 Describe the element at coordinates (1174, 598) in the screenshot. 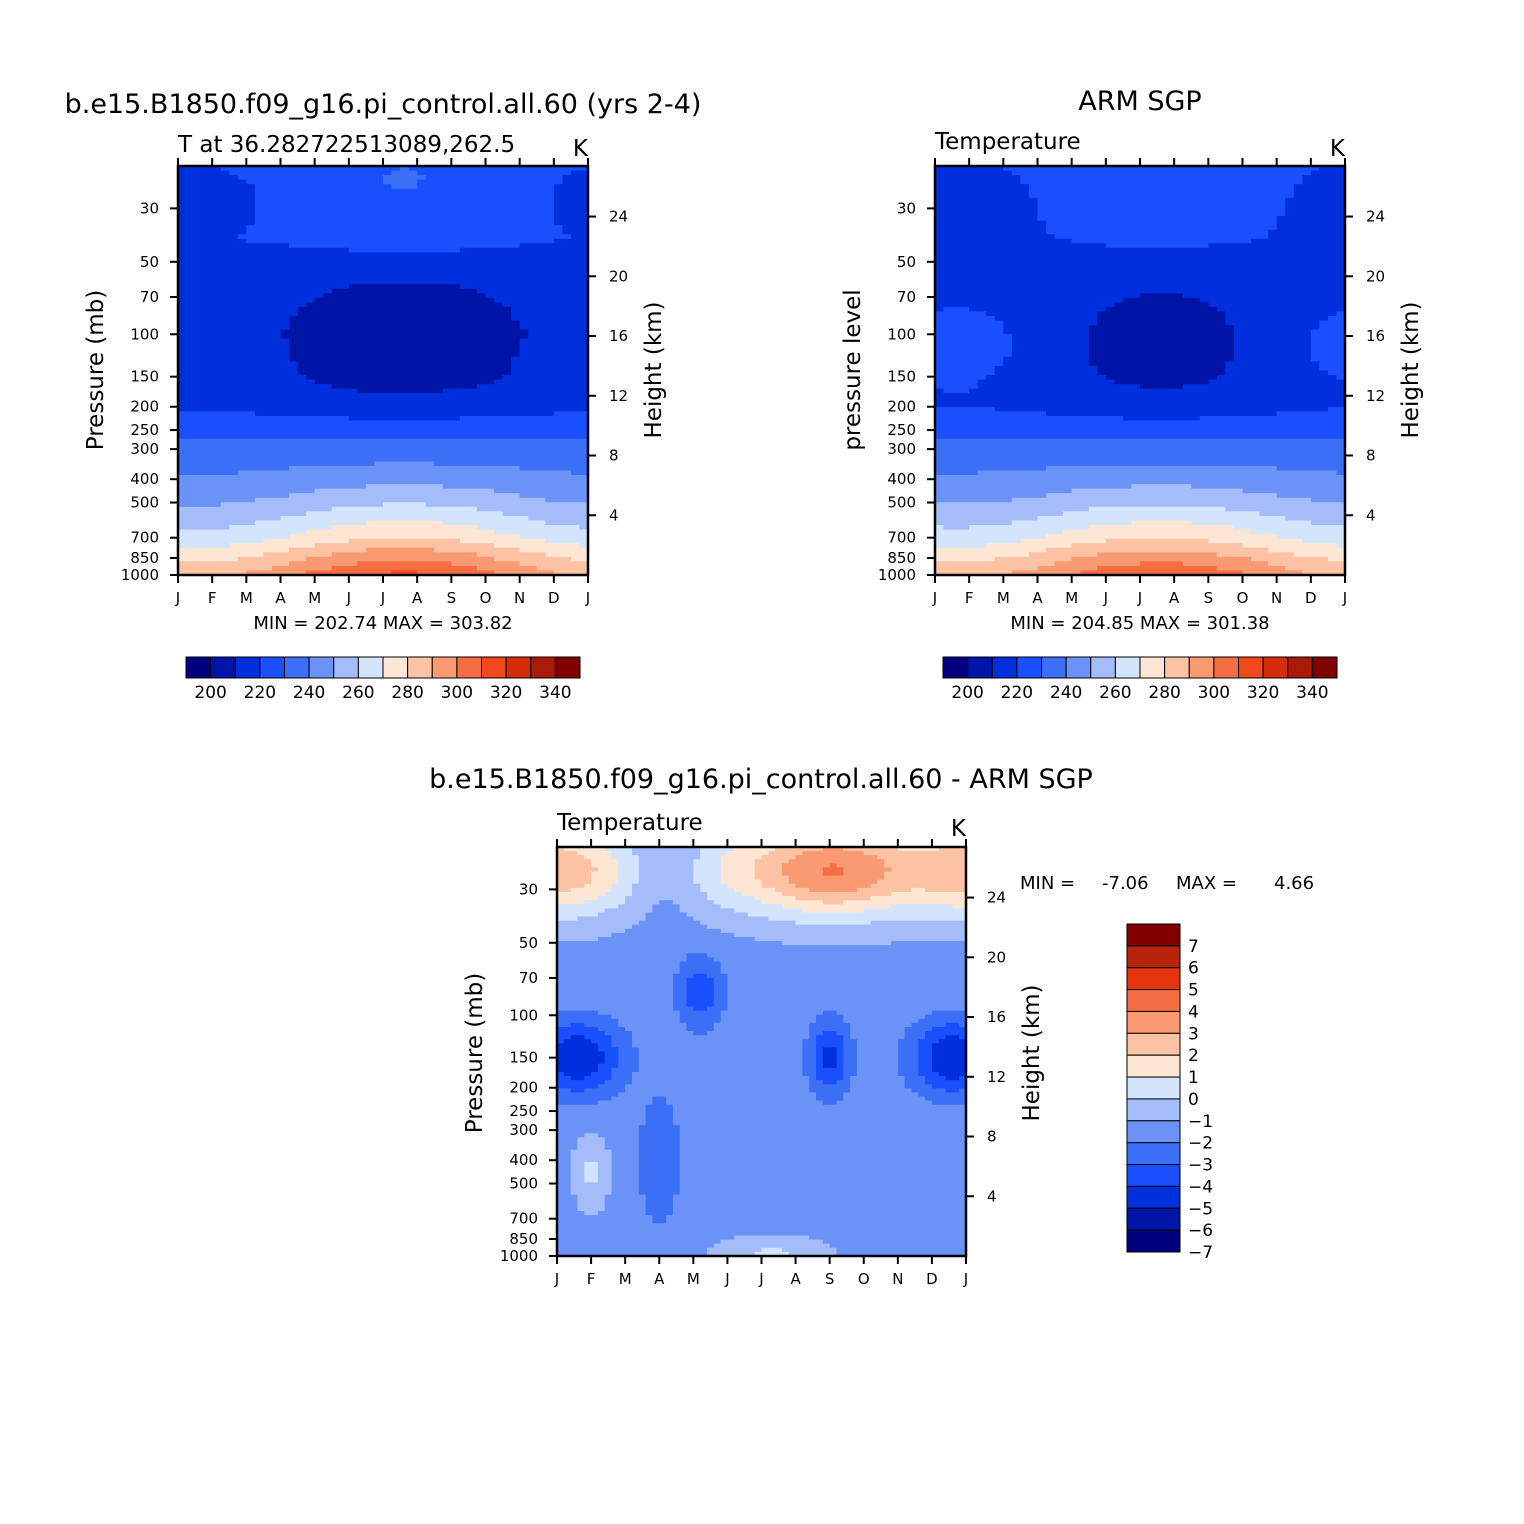

I see `x-tick-label: A` at that location.